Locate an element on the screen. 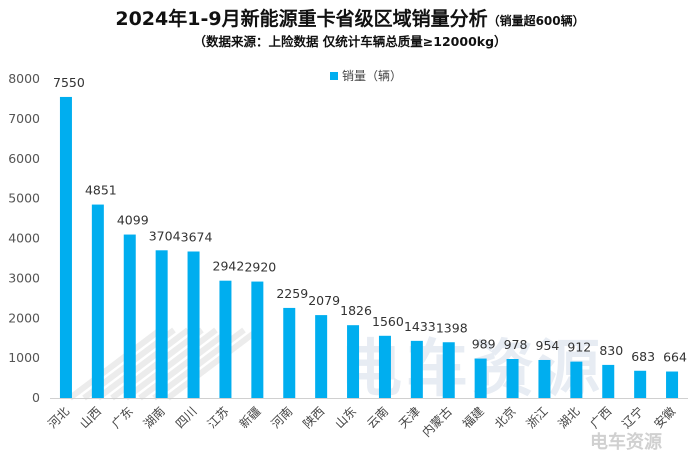  x-tick-label: 湖北 is located at coordinates (569, 418).